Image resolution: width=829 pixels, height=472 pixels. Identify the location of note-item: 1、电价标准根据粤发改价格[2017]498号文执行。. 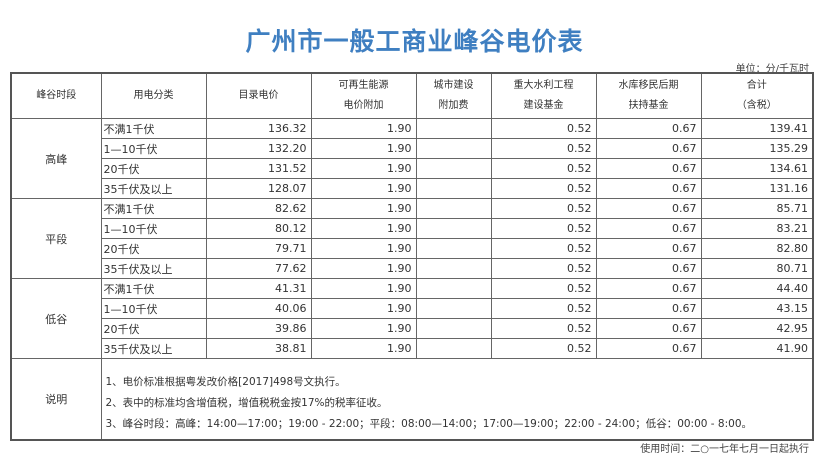
(225, 381).